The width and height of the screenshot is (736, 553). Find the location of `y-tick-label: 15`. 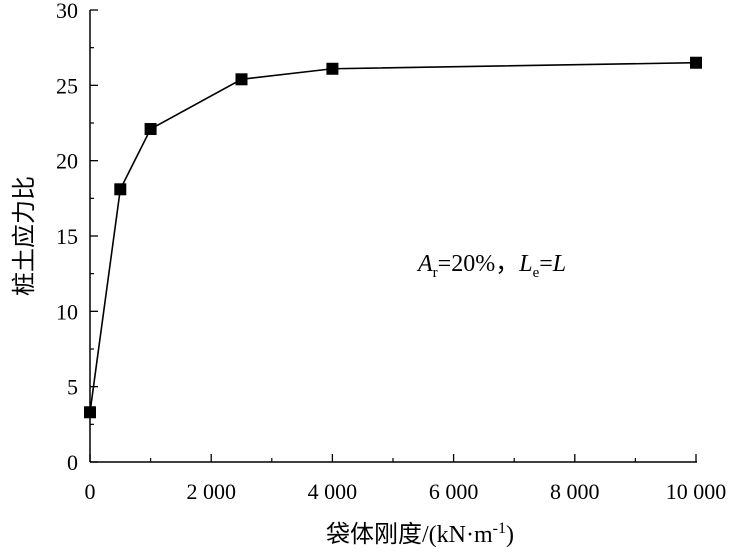

y-tick-label: 15 is located at coordinates (67, 236).